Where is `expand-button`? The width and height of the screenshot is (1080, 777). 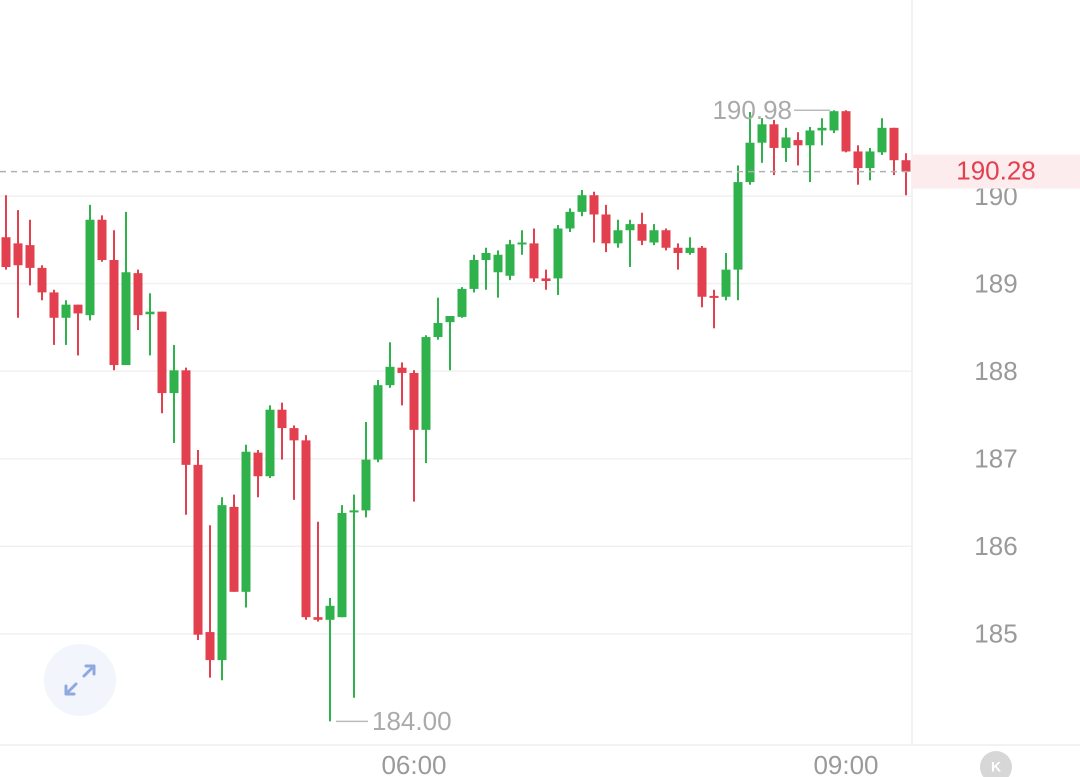 expand-button is located at coordinates (80, 680).